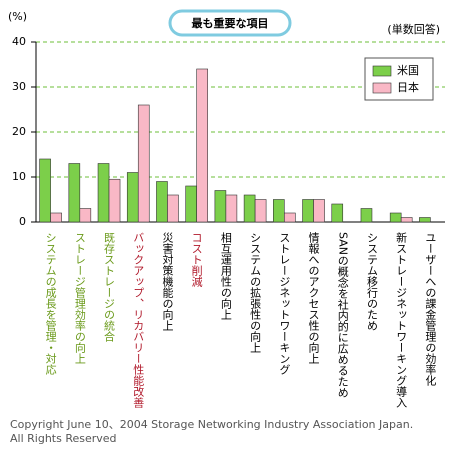 The image size is (451, 463). I want to click on y-tick-label: 10, so click(19, 176).